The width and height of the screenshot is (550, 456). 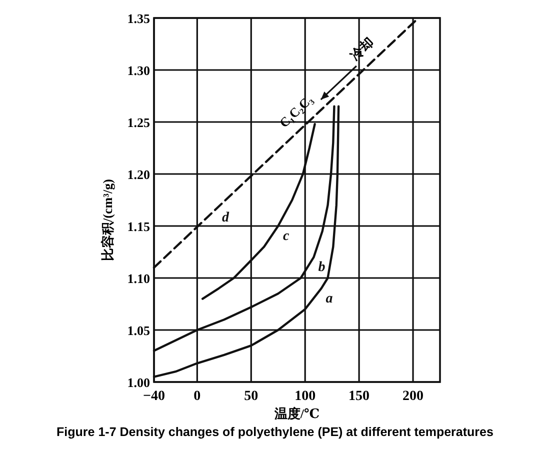 What do you see at coordinates (305, 396) in the screenshot?
I see `x-tick-label: 100` at bounding box center [305, 396].